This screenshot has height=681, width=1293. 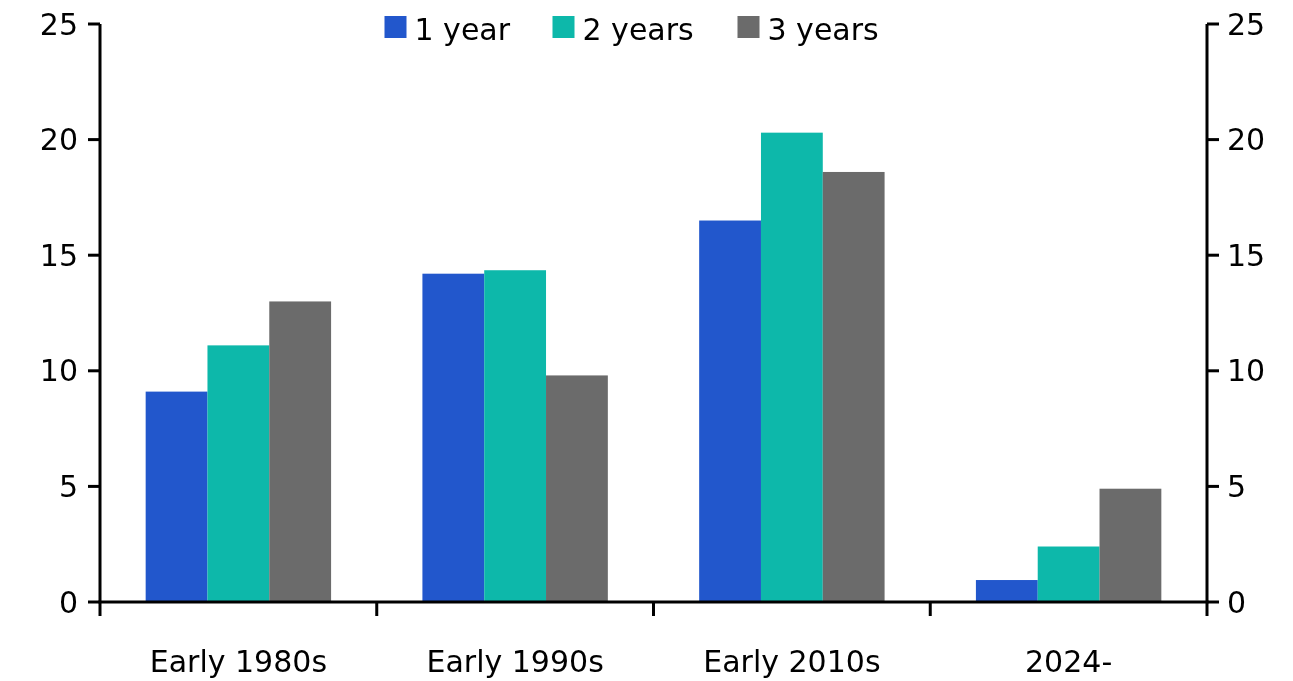 What do you see at coordinates (515, 661) in the screenshot?
I see `x-tick-label: Early 1990s` at bounding box center [515, 661].